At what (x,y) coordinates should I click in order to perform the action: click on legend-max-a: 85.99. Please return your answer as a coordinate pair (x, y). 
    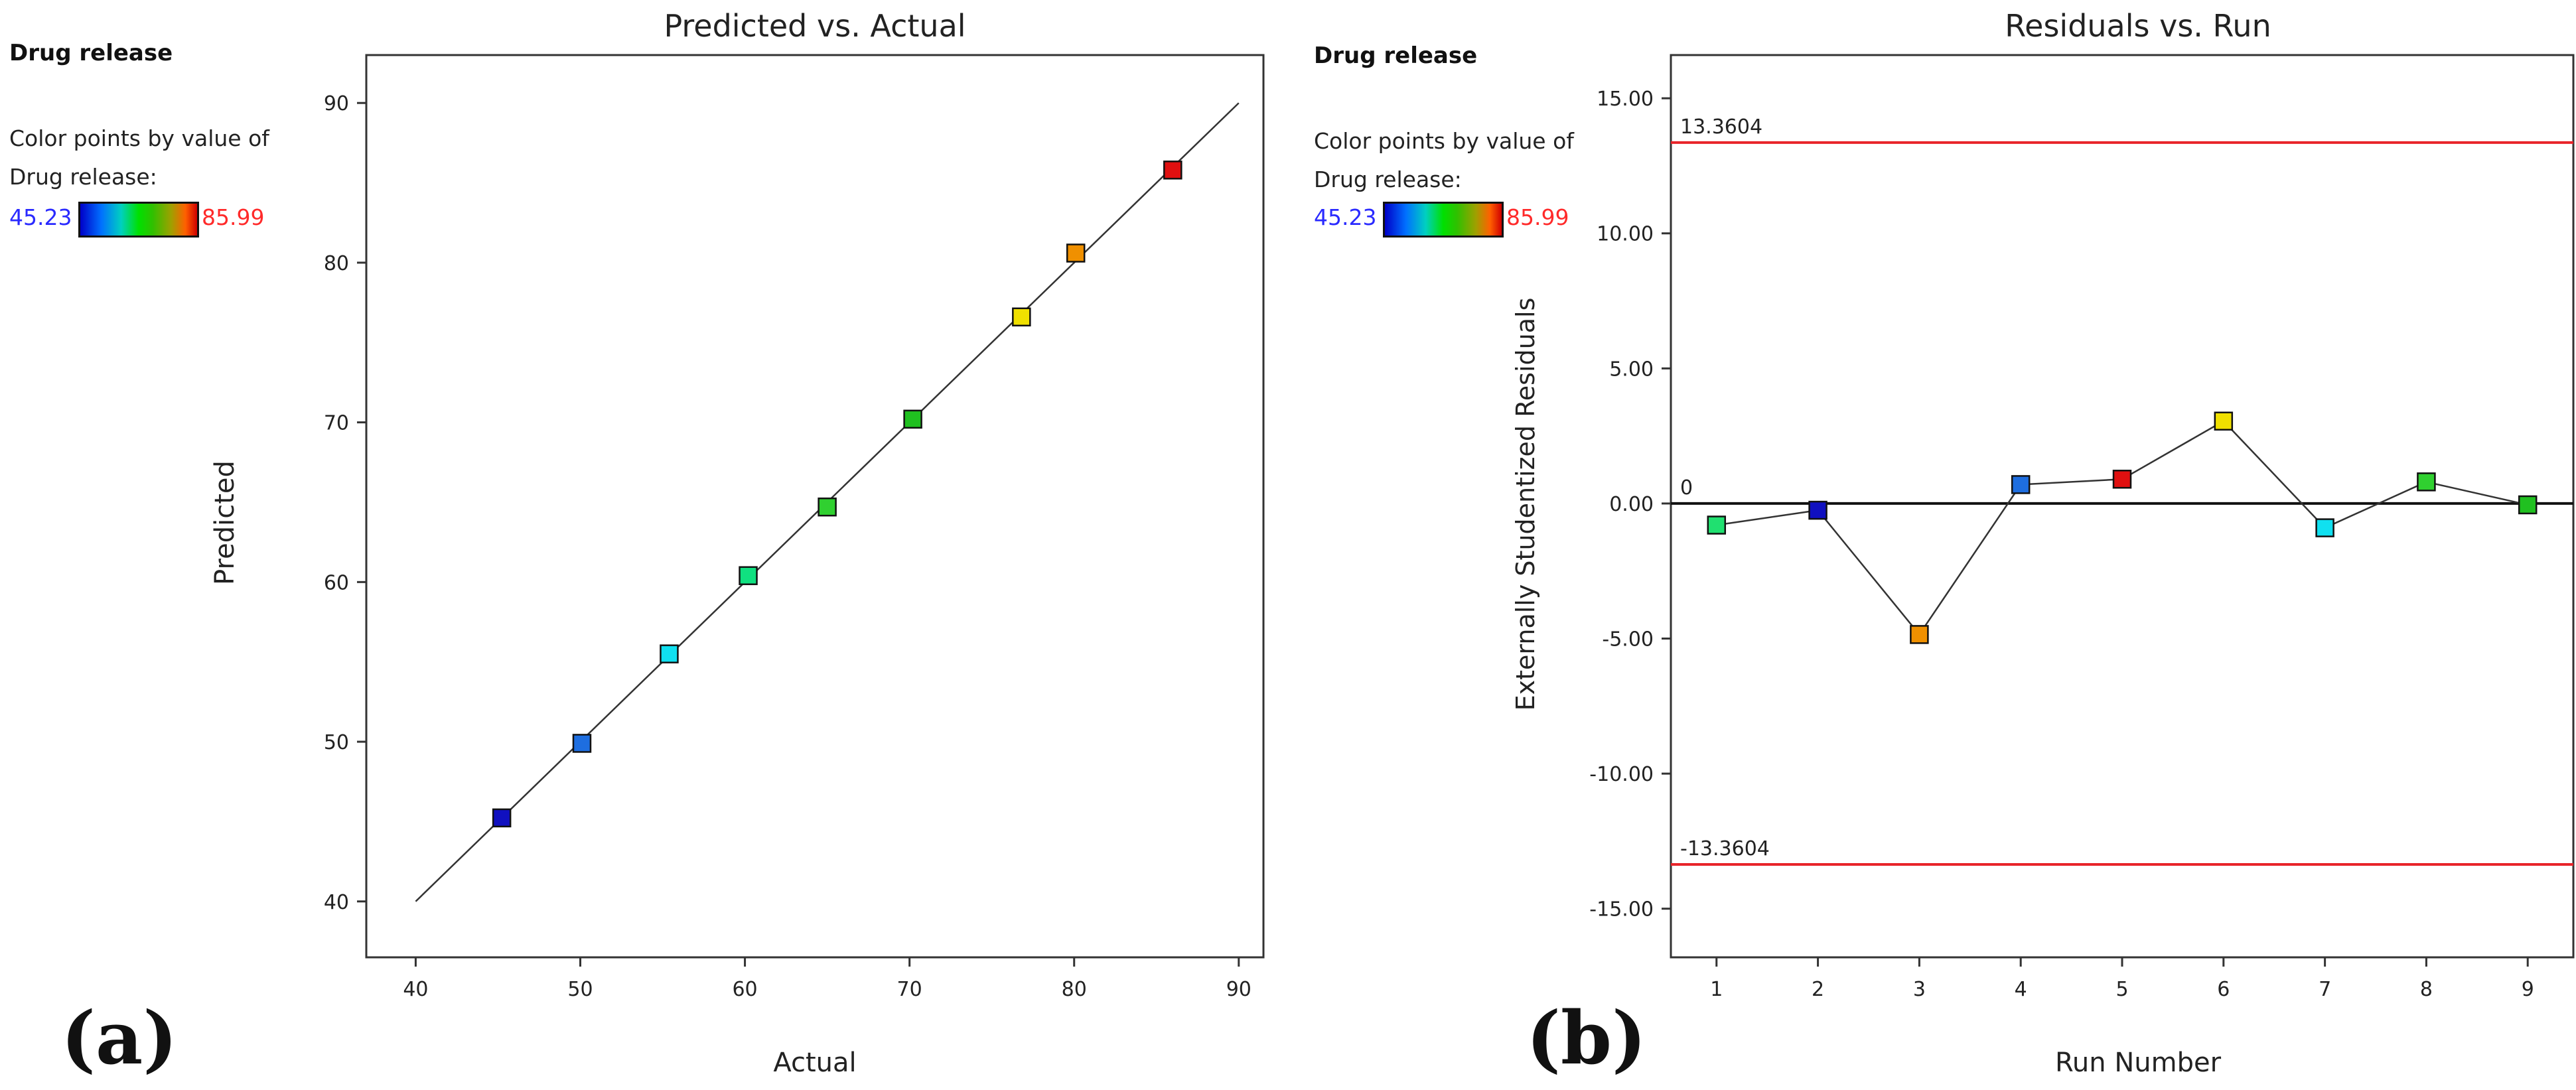
    Looking at the image, I should click on (234, 217).